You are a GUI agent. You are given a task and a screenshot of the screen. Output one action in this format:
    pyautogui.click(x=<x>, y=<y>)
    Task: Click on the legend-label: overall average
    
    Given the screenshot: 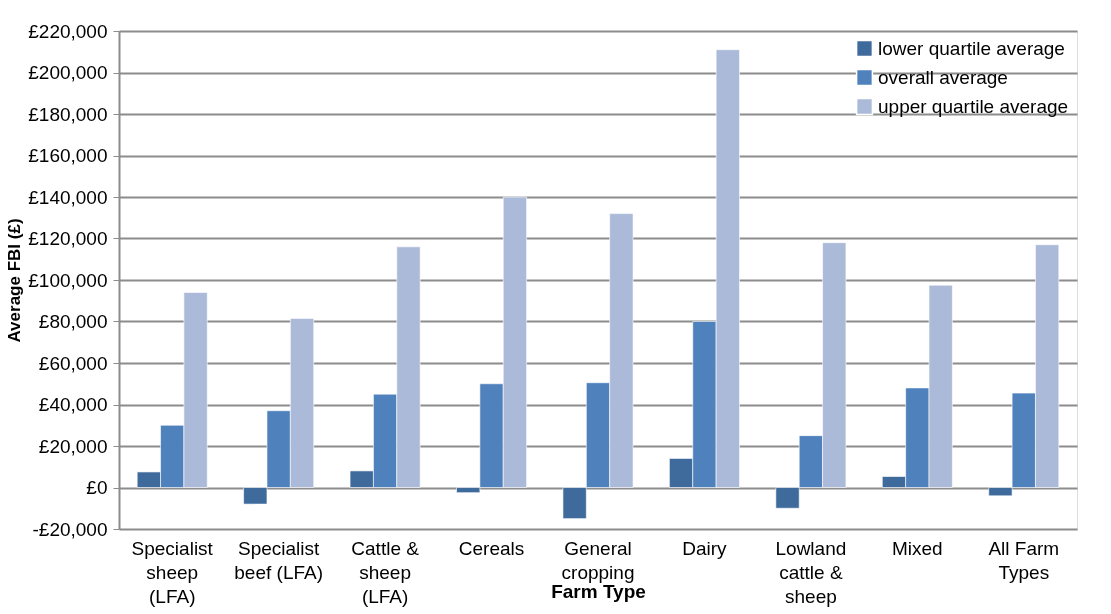 What is the action you would take?
    pyautogui.click(x=943, y=77)
    